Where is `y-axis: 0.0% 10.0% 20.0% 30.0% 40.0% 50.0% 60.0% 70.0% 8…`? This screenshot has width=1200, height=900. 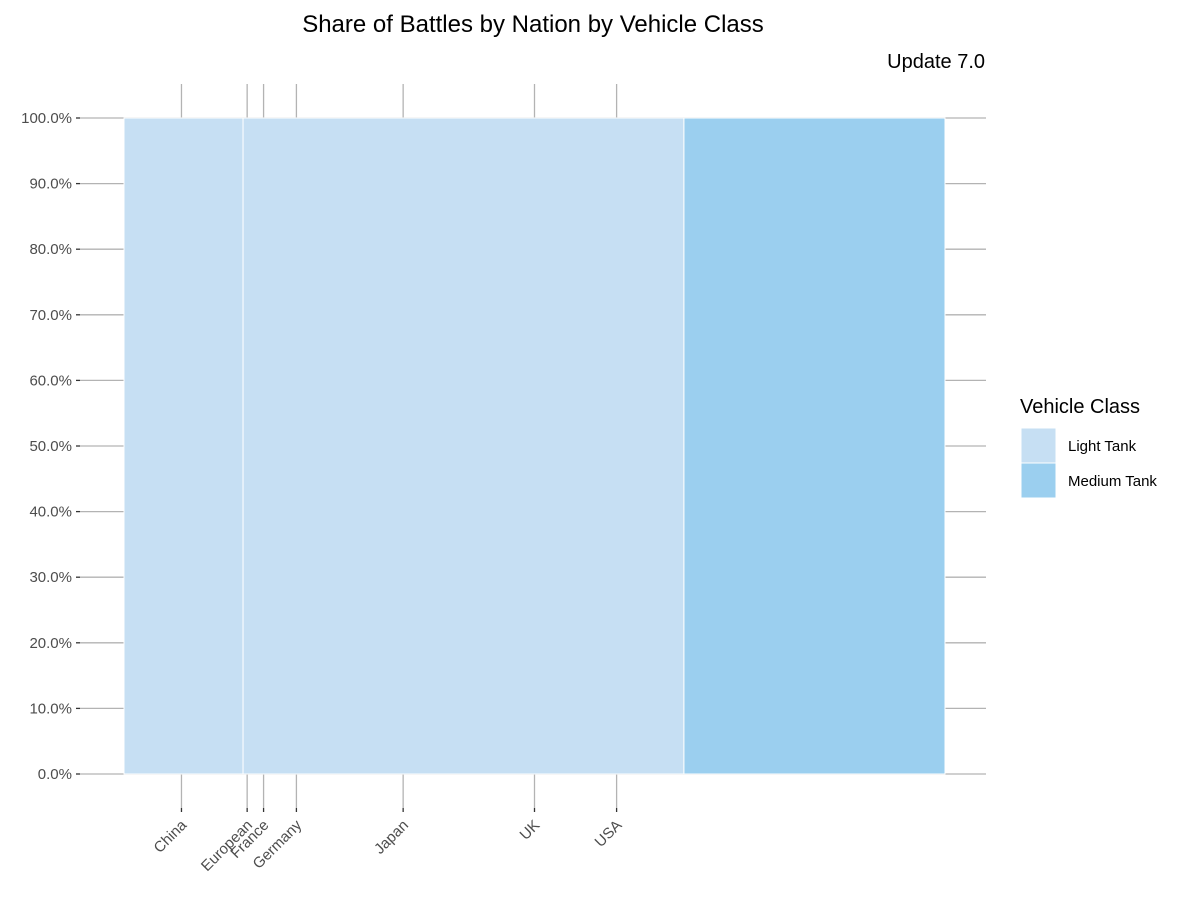
y-axis: 0.0% 10.0% 20.0% 30.0% 40.0% 50.0% 60.0% 70.0% 8… is located at coordinates (50, 446).